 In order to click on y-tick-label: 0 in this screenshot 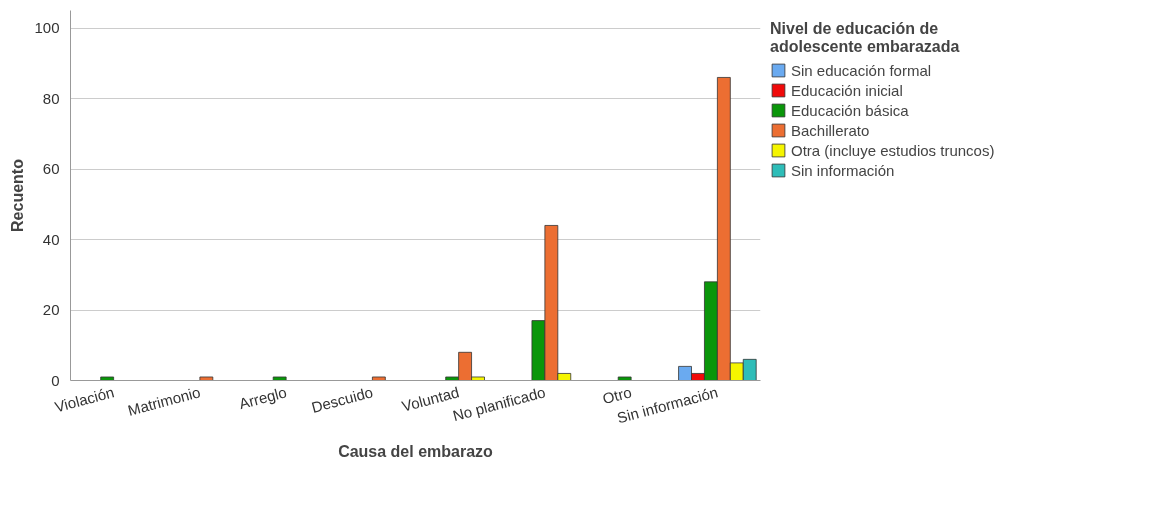, I will do `click(55, 380)`.